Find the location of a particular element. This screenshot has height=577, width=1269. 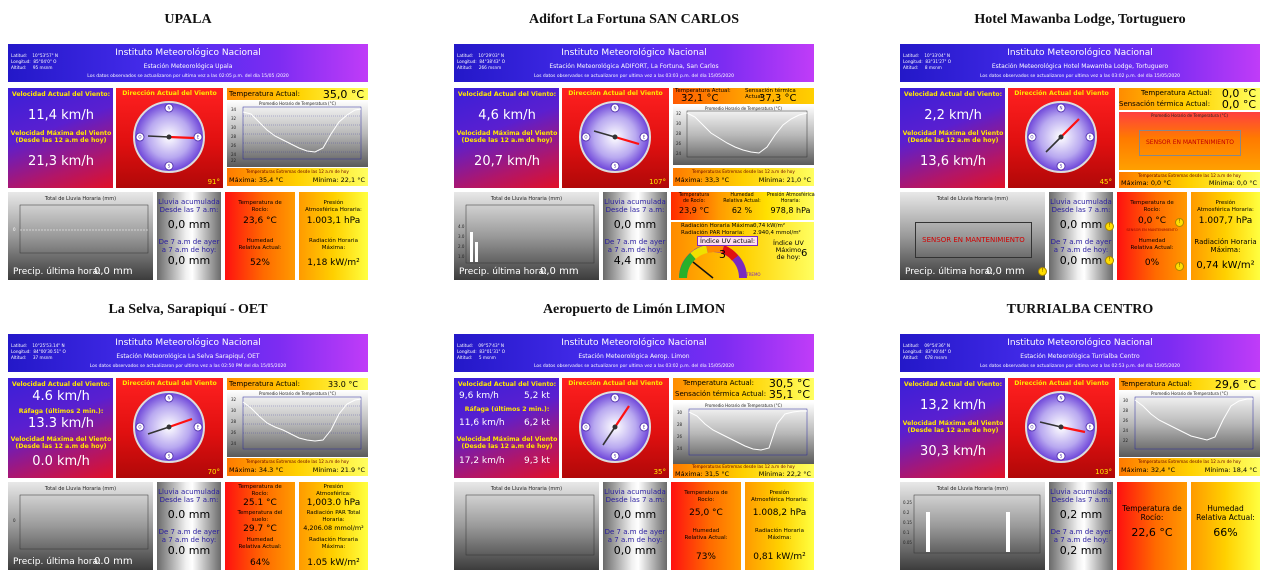

temp-min-value: 21.9 °C is located at coordinates (352, 470).